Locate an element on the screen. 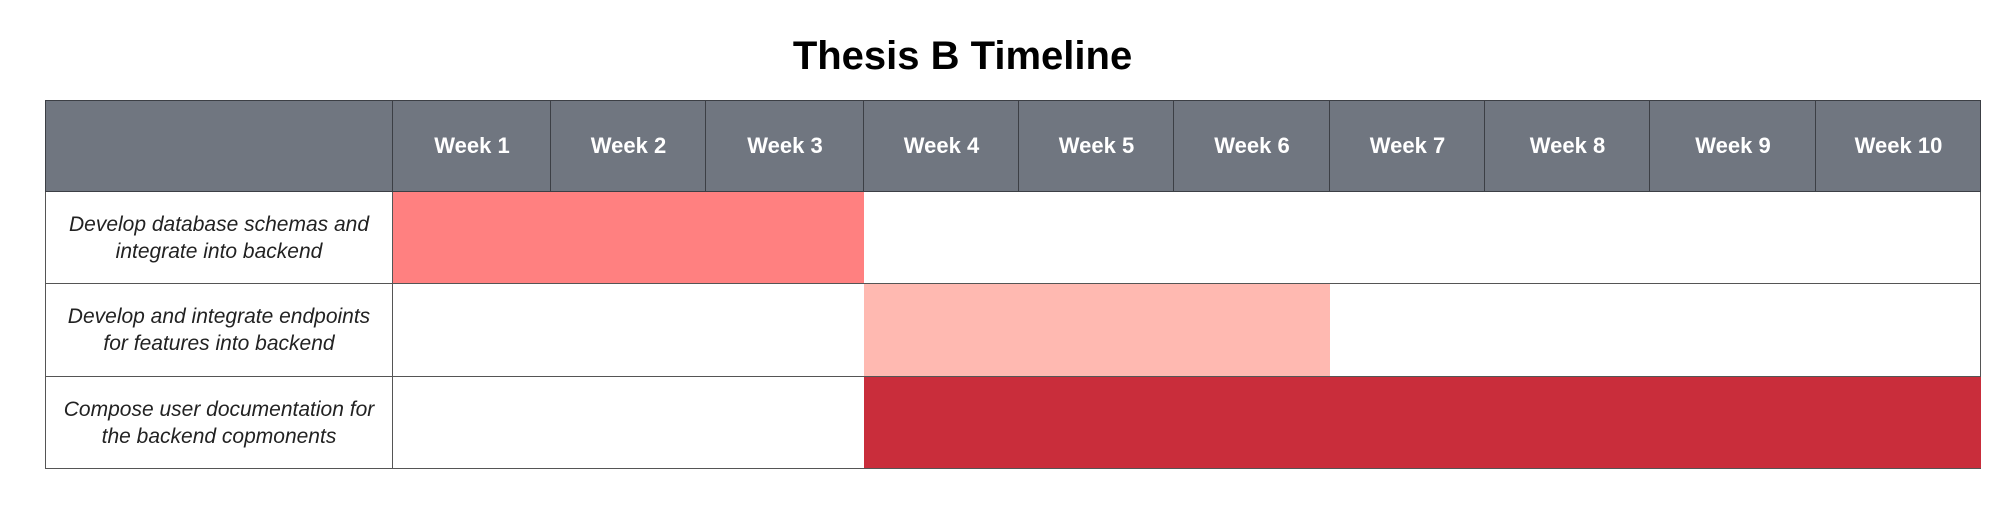 The height and width of the screenshot is (517, 2016). week-header-label: Week 2 is located at coordinates (628, 145).